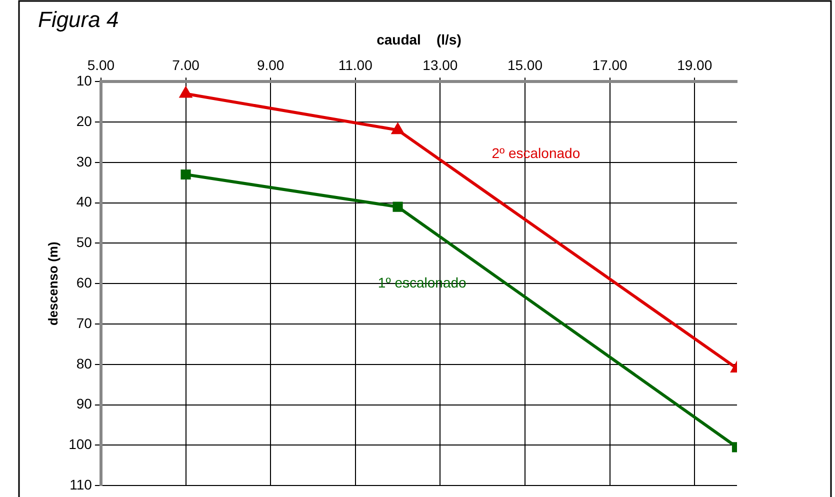 This screenshot has width=835, height=497. What do you see at coordinates (101, 65) in the screenshot?
I see `x-tick-label: 5.00` at bounding box center [101, 65].